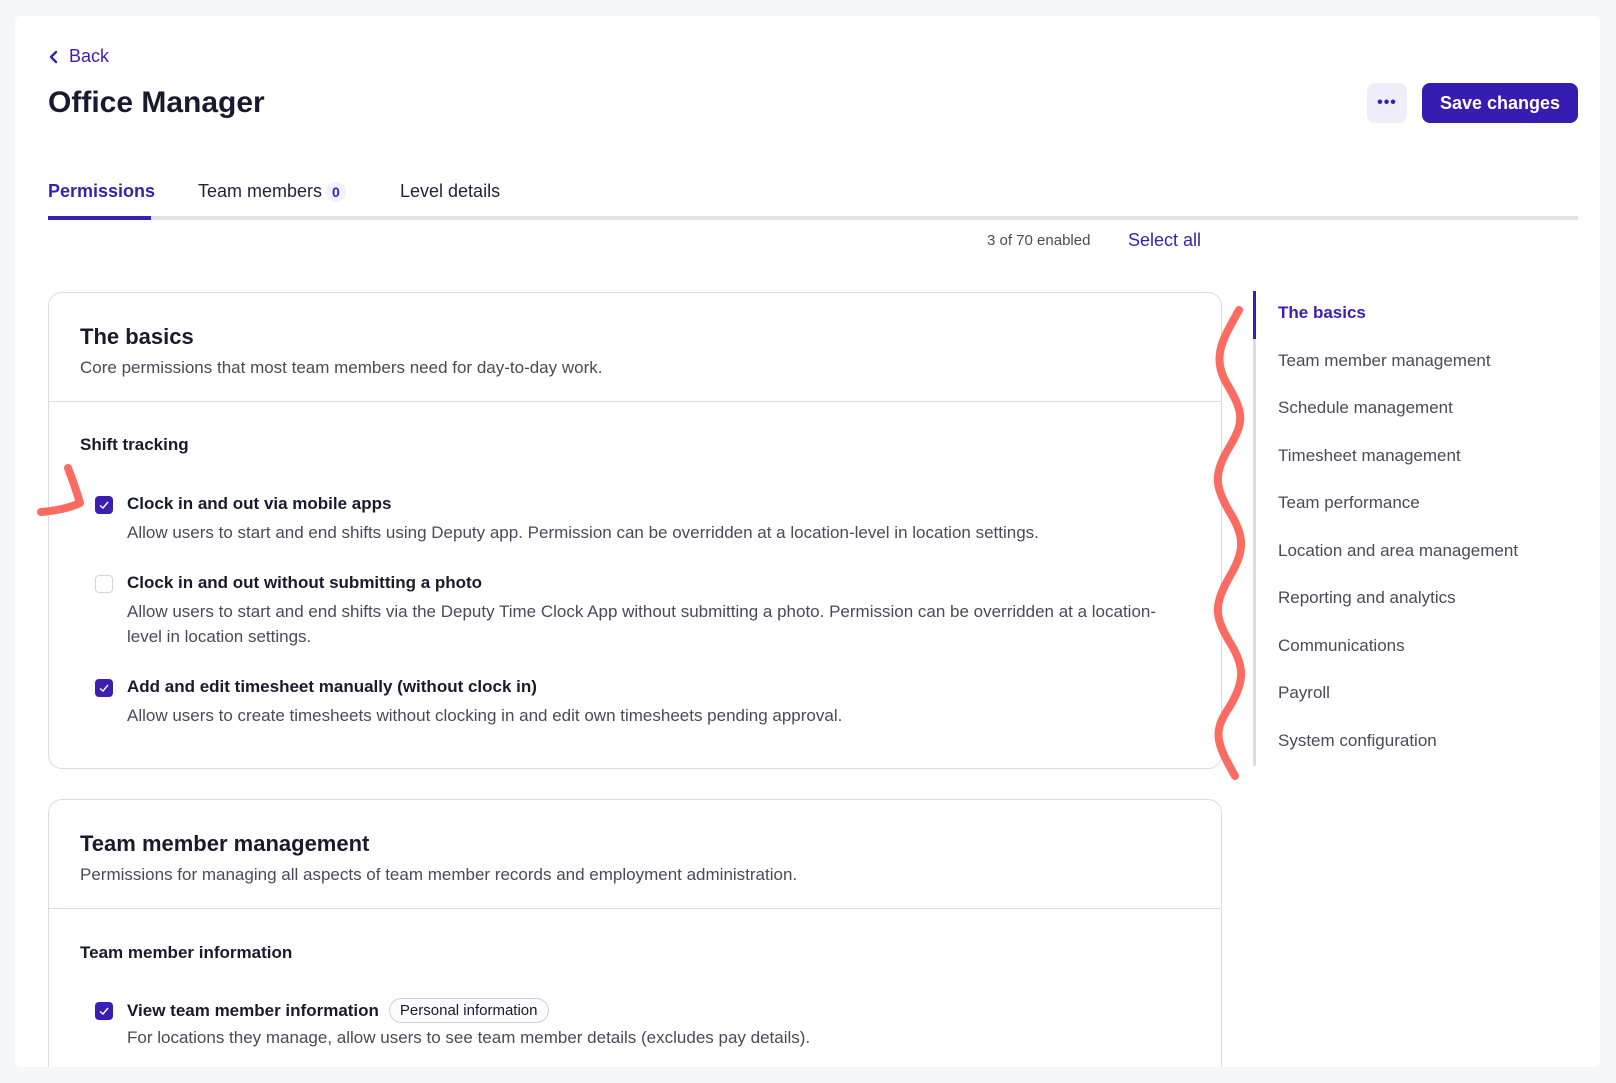 Image resolution: width=1616 pixels, height=1083 pixels. Describe the element at coordinates (1367, 597) in the screenshot. I see `nav-item-reporting-and-analytics: Reporting and analytics` at that location.